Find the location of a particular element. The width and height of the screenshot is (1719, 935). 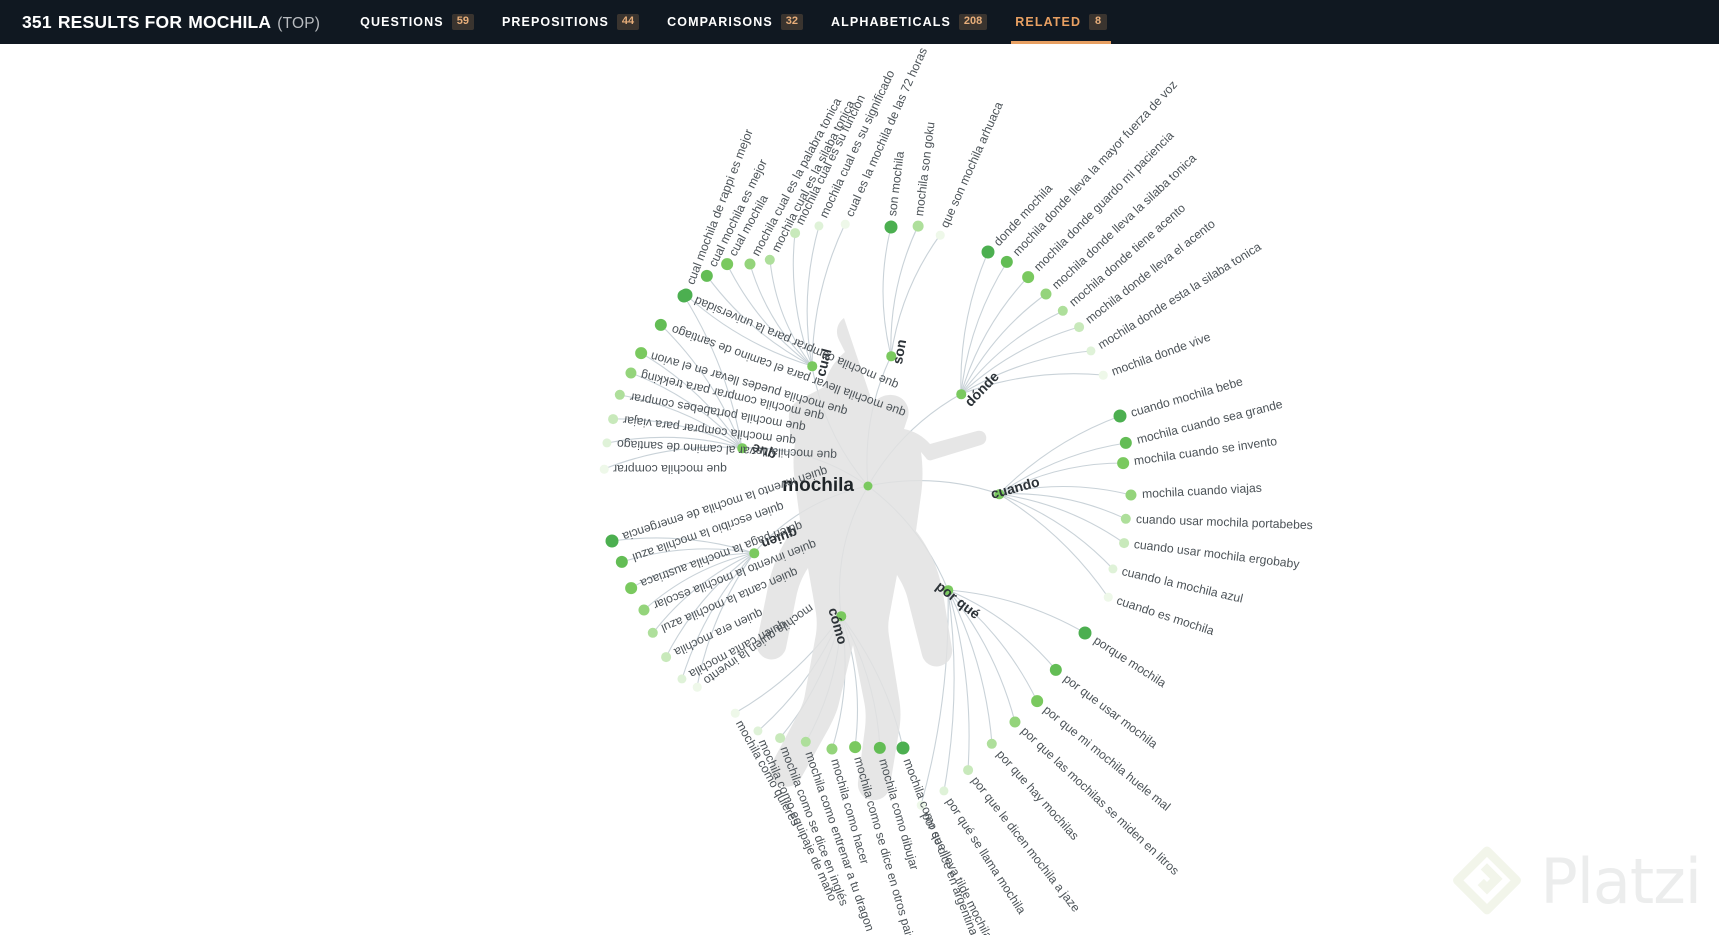

tab-comparisons: COMPARISONS 32 is located at coordinates (735, 22).